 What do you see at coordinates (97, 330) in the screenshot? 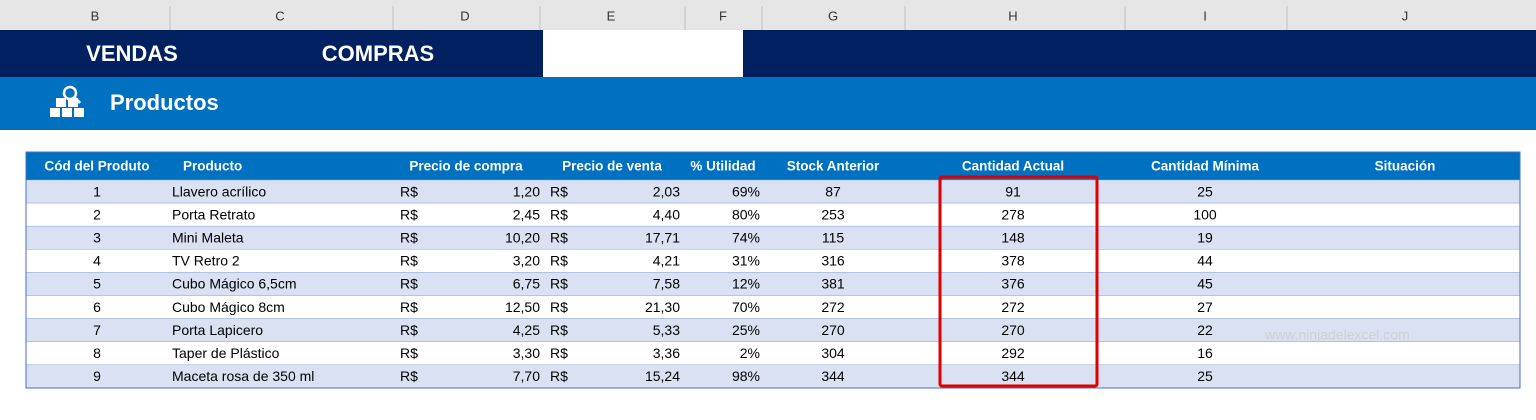
I see `table-cell: 7` at bounding box center [97, 330].